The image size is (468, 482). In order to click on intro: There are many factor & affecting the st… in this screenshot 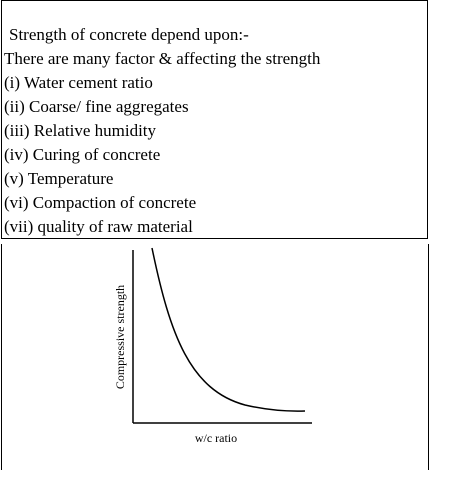, I will do `click(162, 58)`.